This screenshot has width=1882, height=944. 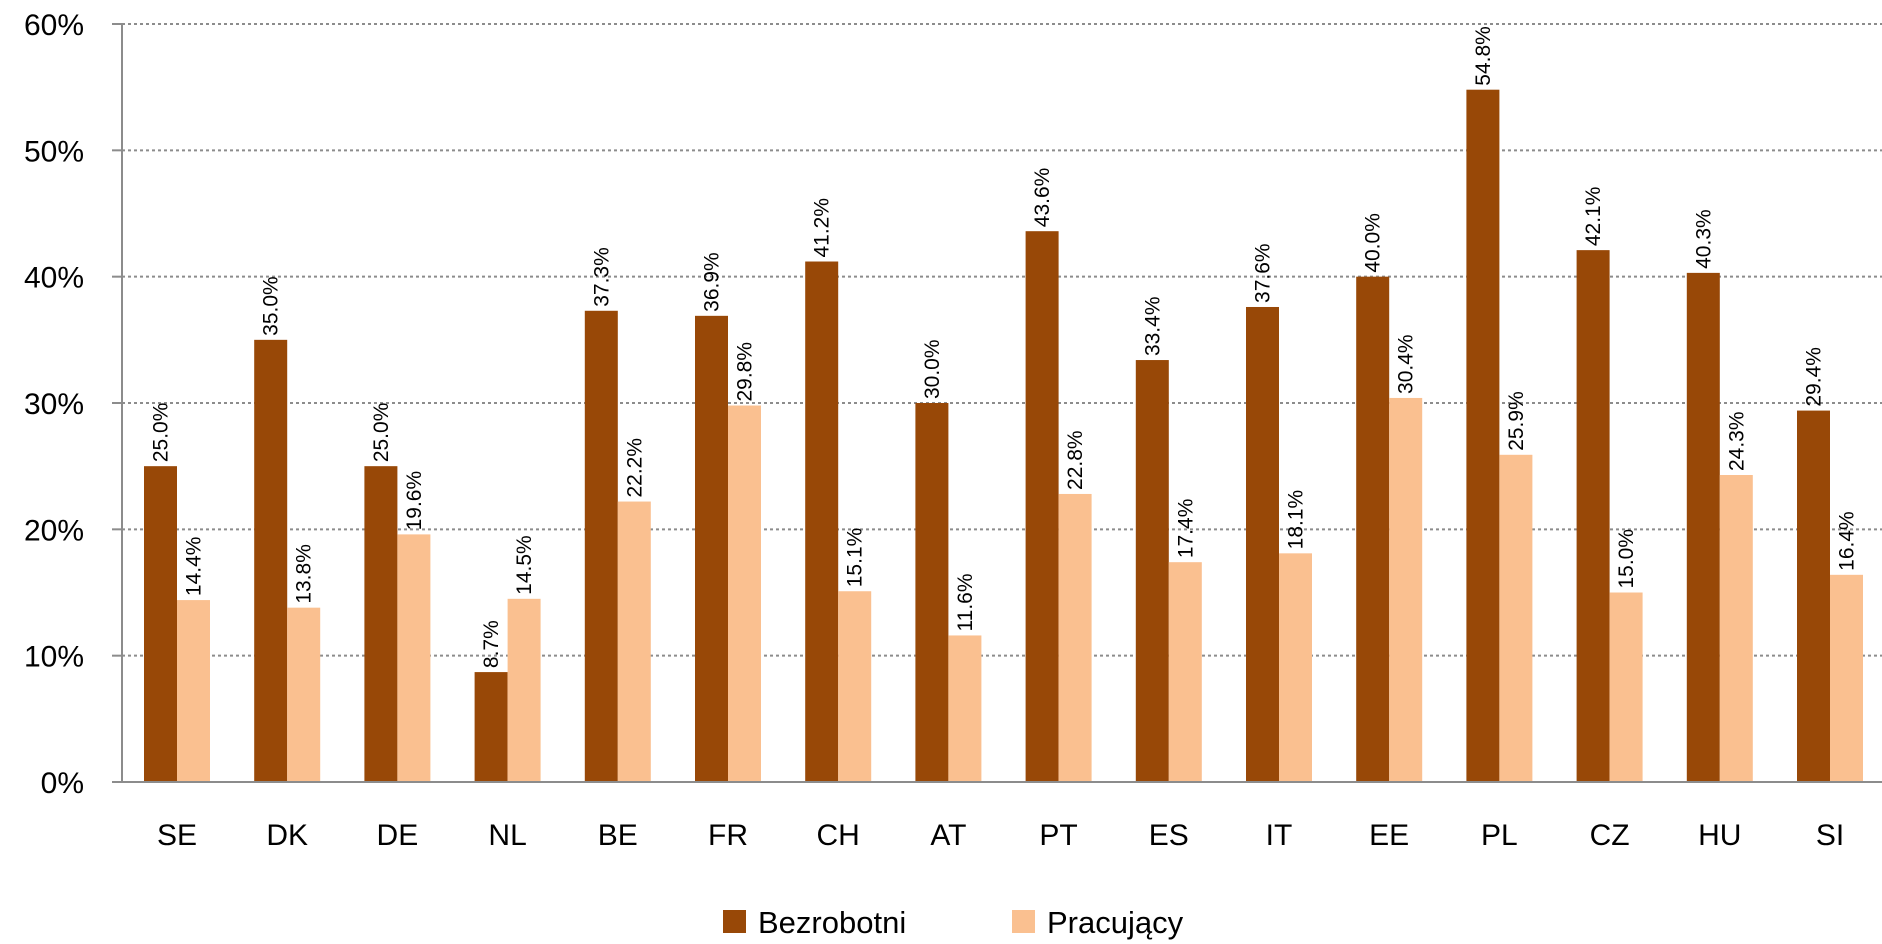 I want to click on bar-bezrobotni-pt, so click(x=1042, y=507).